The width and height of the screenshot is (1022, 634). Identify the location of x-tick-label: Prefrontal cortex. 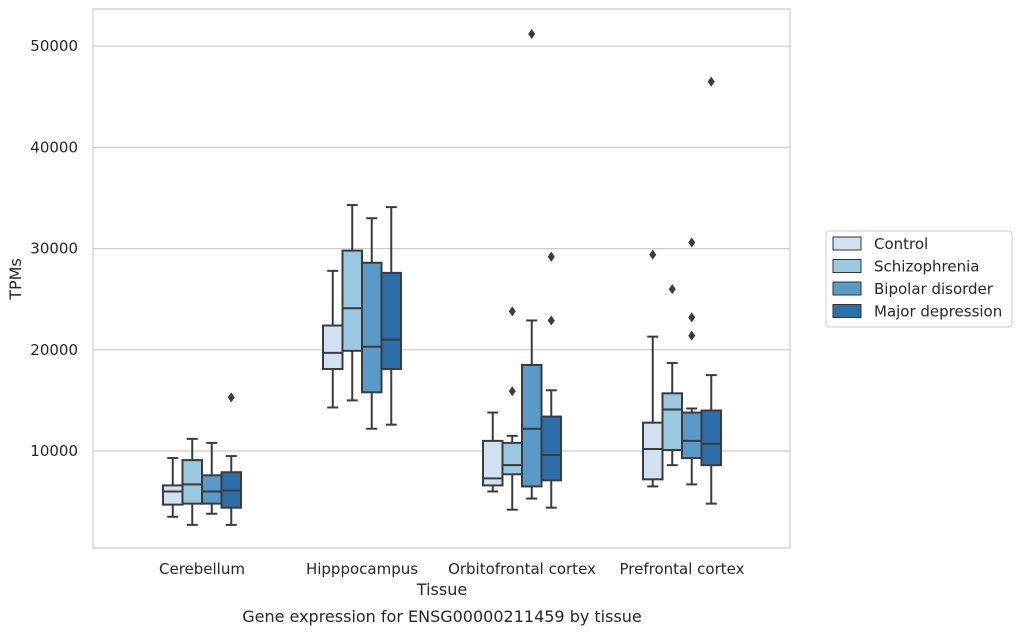
(682, 569).